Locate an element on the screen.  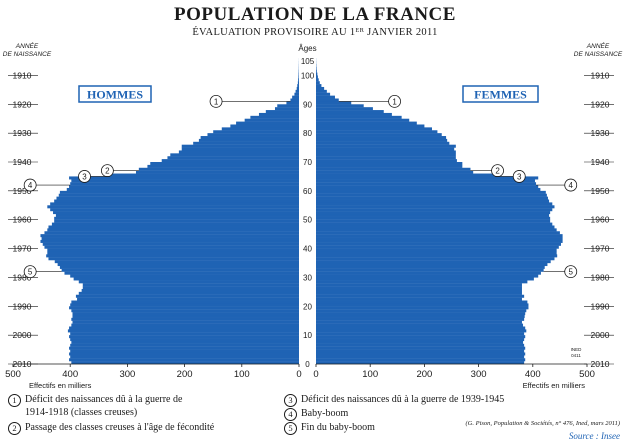
age-axis-title: Âges is located at coordinates (307, 48).